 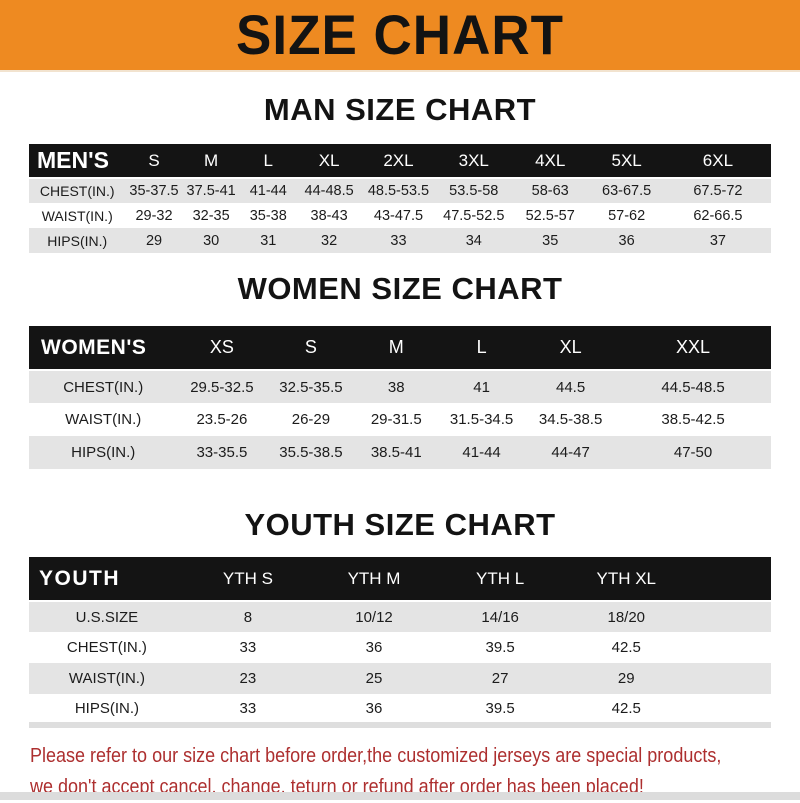 I want to click on size-value: 47-50, so click(x=693, y=452).